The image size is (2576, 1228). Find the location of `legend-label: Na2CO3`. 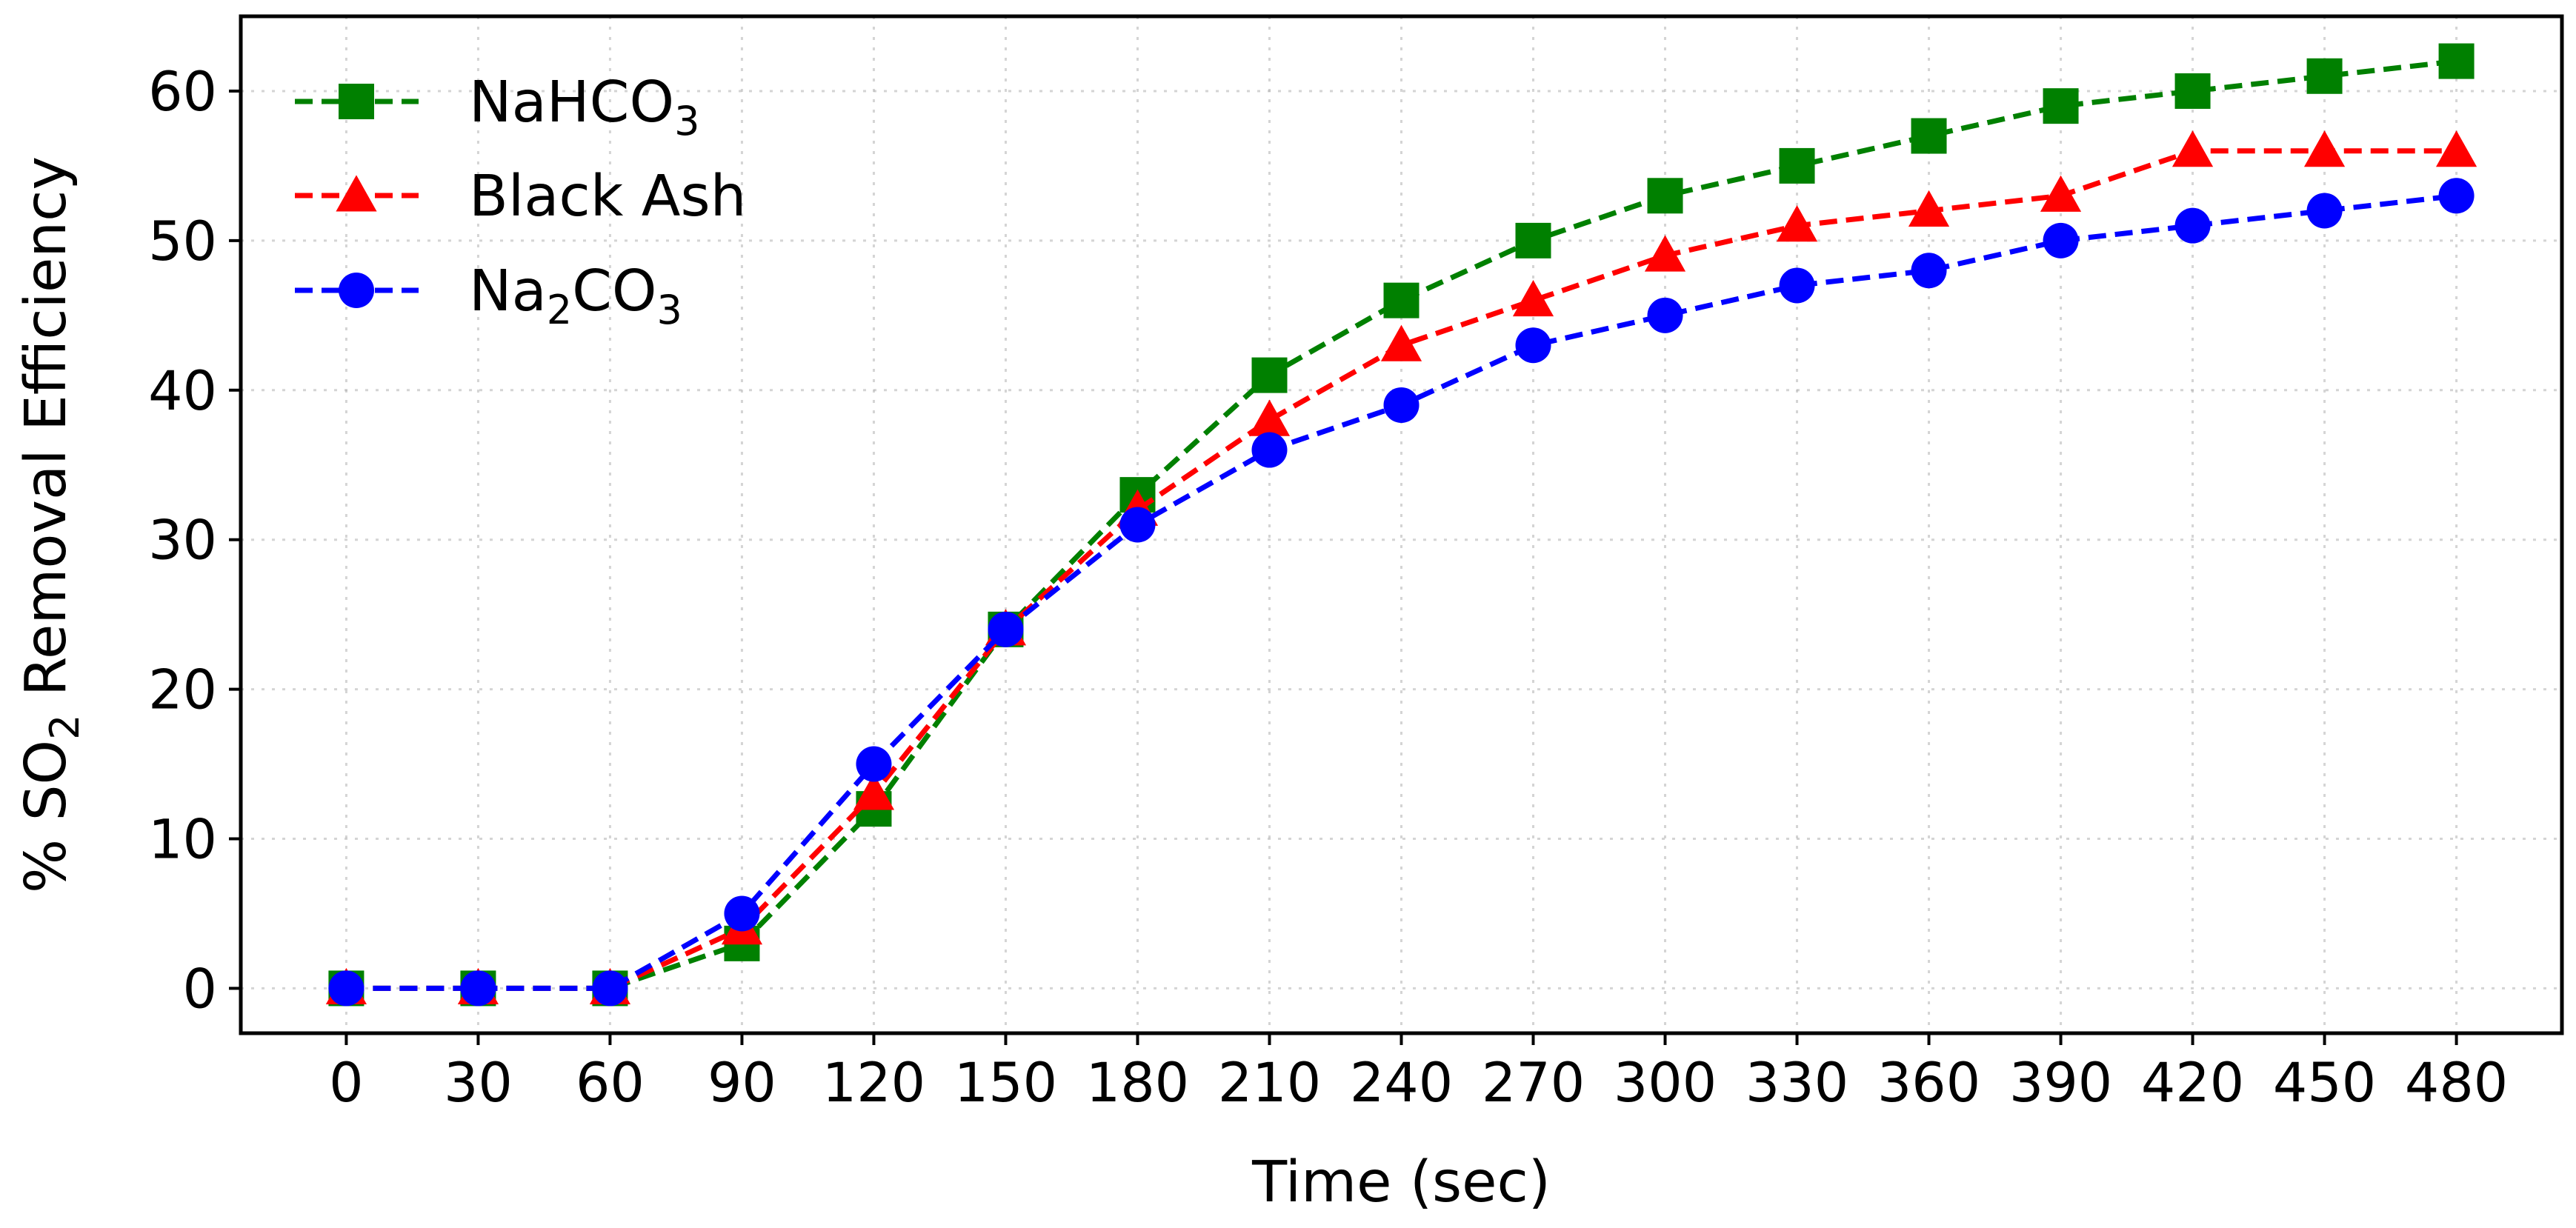

legend-label: Na2CO3 is located at coordinates (575, 295).